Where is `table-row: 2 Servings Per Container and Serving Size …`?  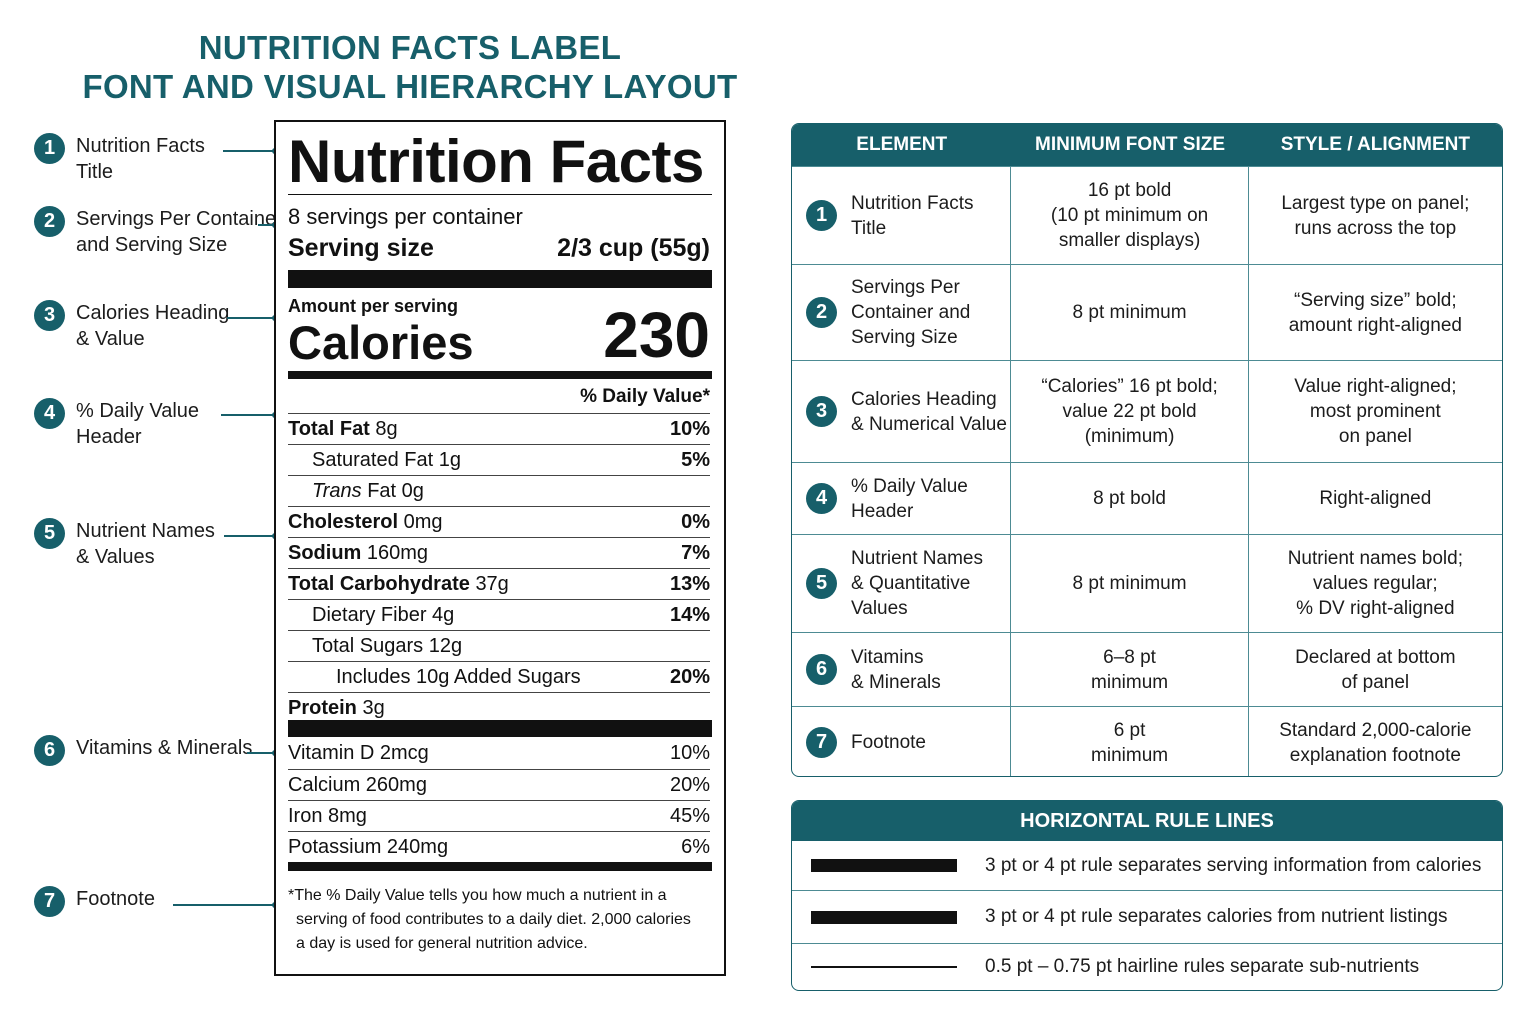
table-row: 2 Servings Per Container and Serving Size … is located at coordinates (1147, 312).